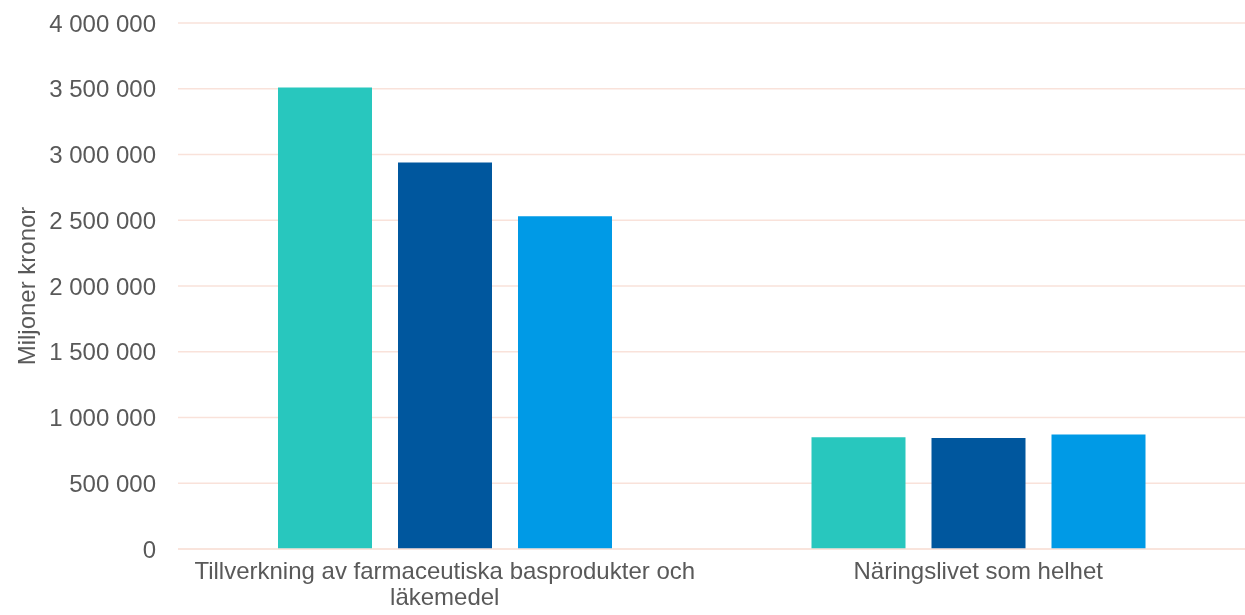 The width and height of the screenshot is (1245, 615). Describe the element at coordinates (26, 286) in the screenshot. I see `y-axis-title: Miljoner kronor` at that location.